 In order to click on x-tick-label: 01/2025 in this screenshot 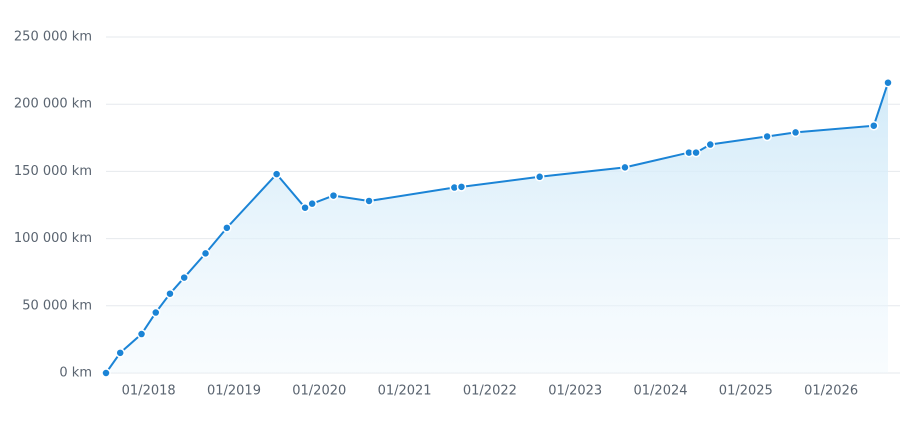, I will do `click(746, 391)`.